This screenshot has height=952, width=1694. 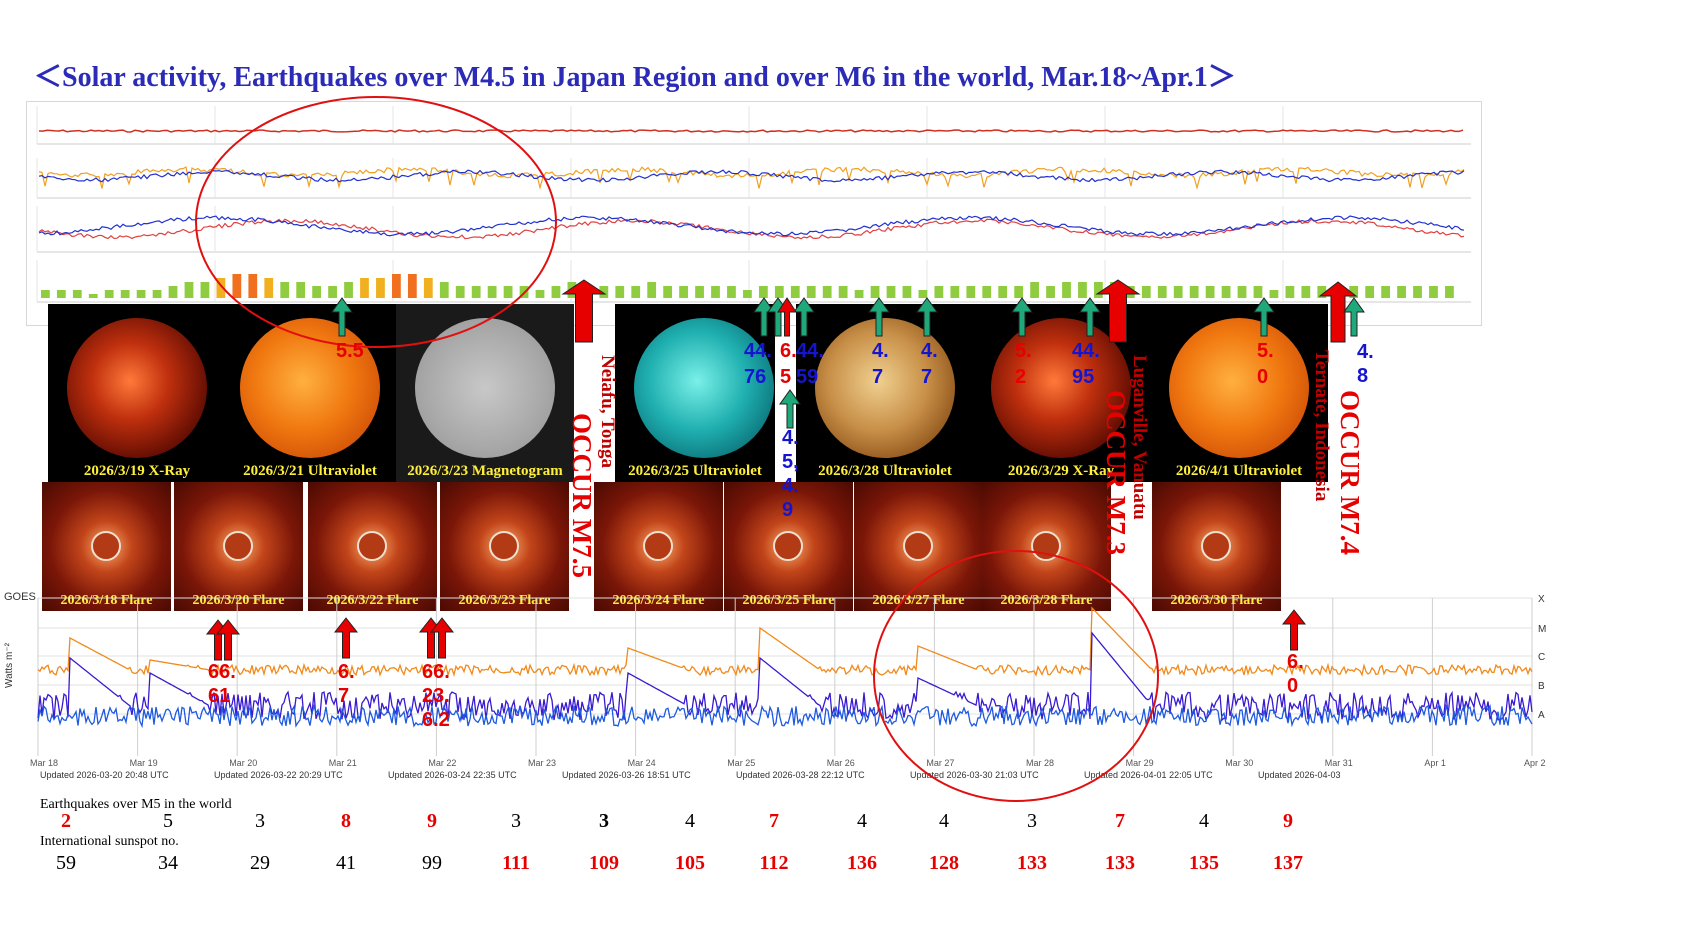 I want to click on sun-image-caption: 2026/3/23 Magnetogram, so click(x=485, y=471).